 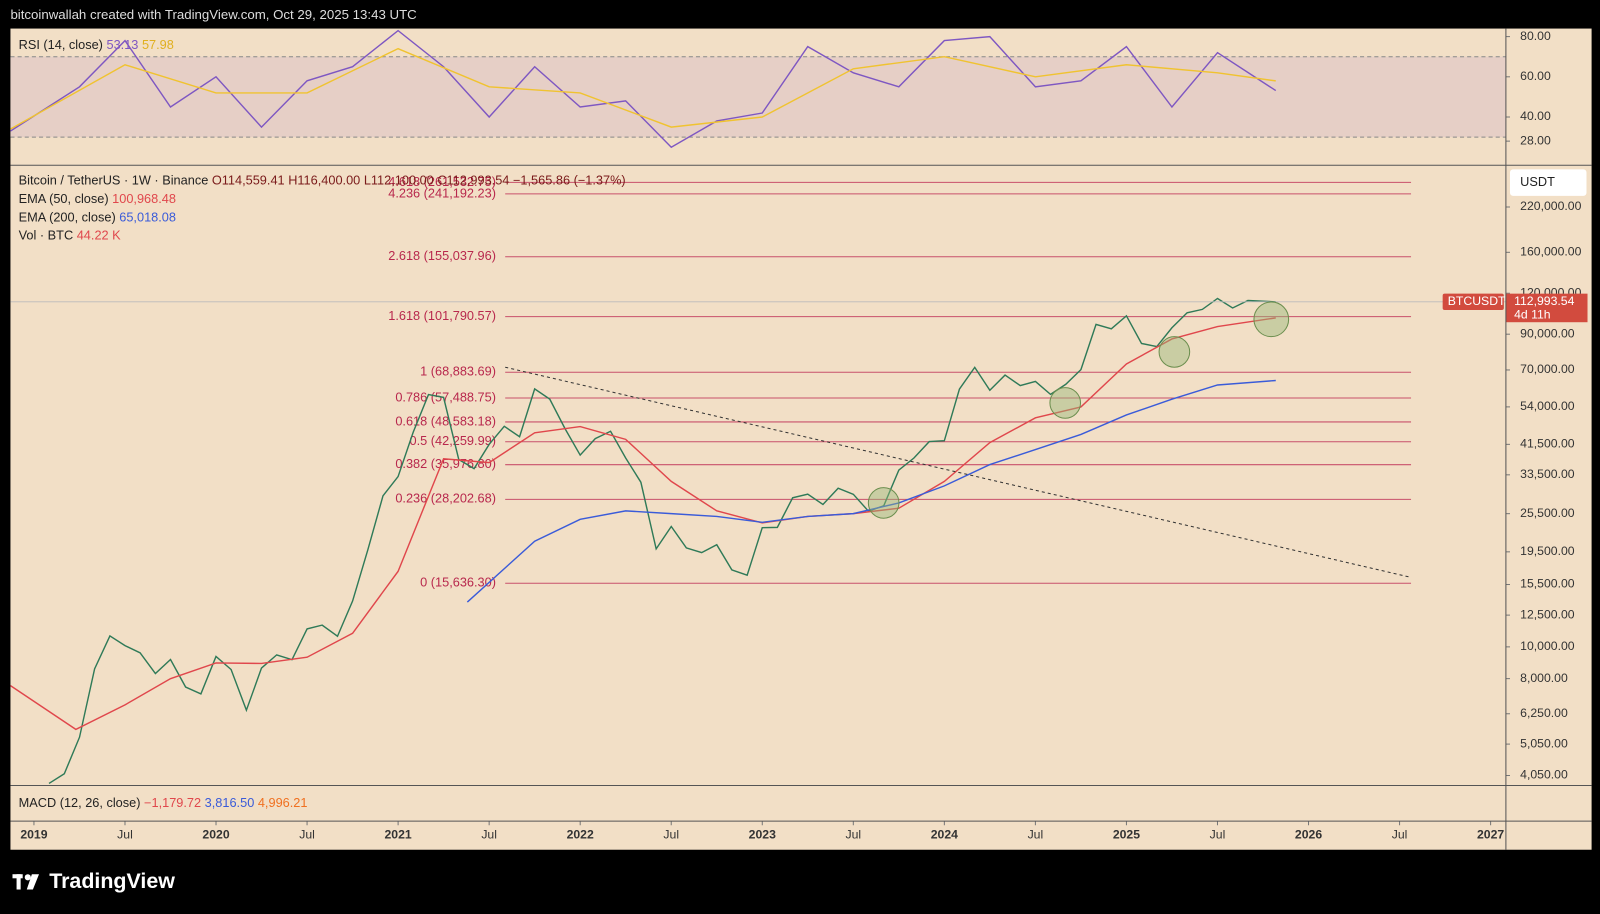 What do you see at coordinates (1544, 301) in the screenshot?
I see `price-tag-price: 112,993.54` at bounding box center [1544, 301].